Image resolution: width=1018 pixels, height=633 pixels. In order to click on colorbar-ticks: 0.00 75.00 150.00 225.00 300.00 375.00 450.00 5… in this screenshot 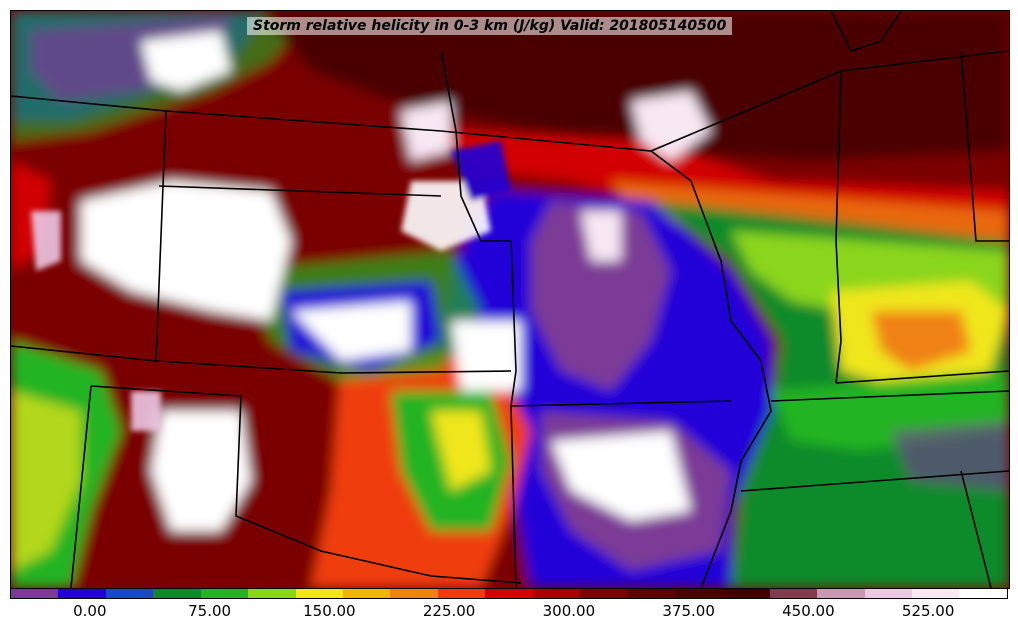, I will do `click(509, 614)`.